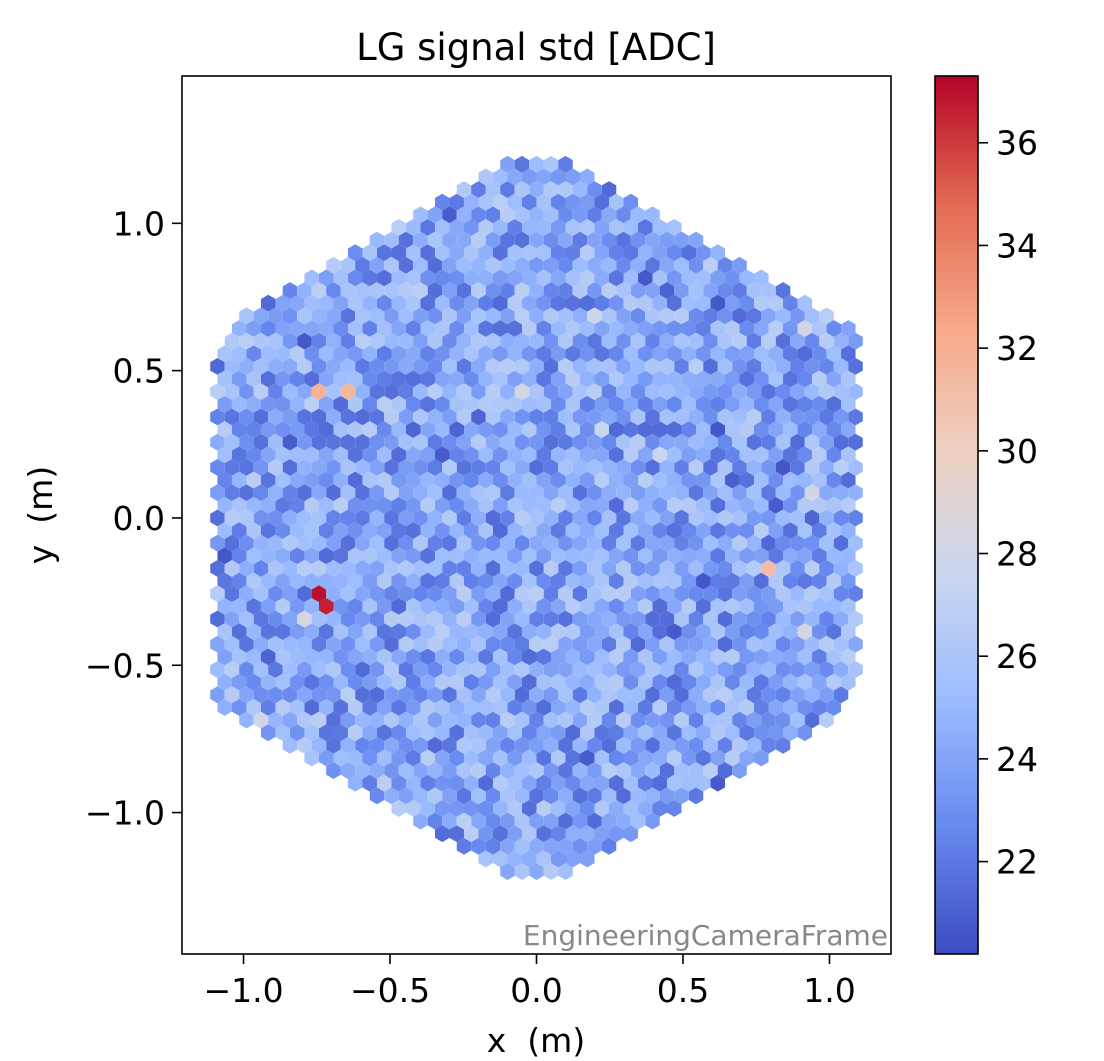 Image resolution: width=1104 pixels, height=1061 pixels. What do you see at coordinates (390, 990) in the screenshot?
I see `x-tick-label: −0.5` at bounding box center [390, 990].